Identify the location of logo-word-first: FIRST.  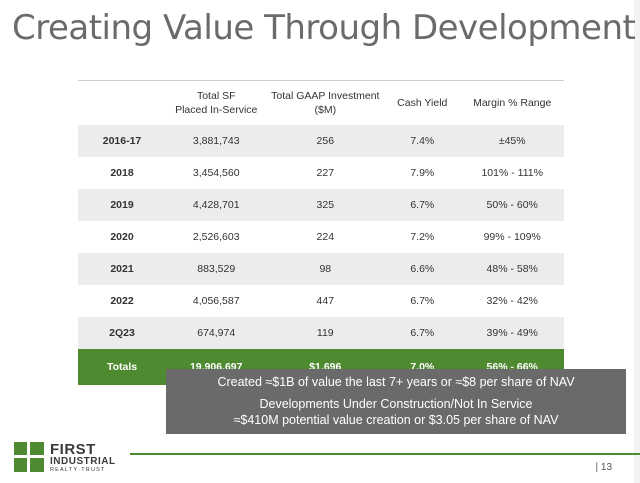
(73, 449).